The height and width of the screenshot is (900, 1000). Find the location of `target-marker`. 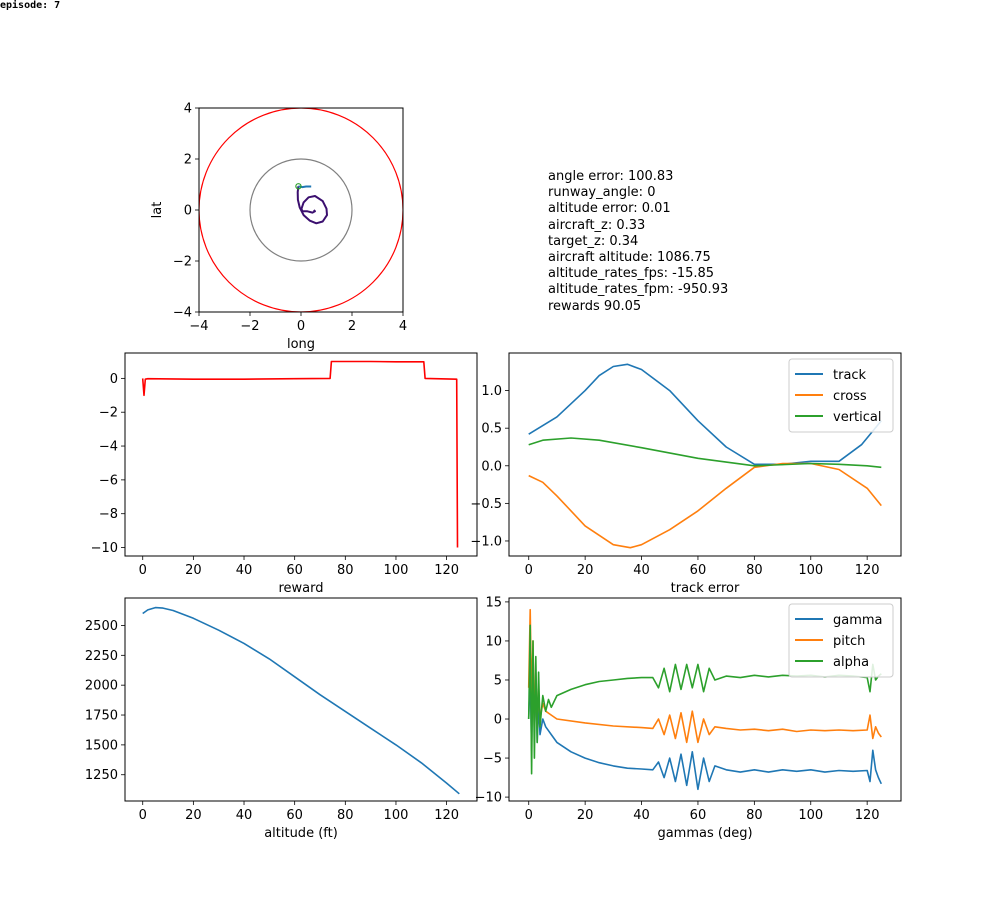

target-marker is located at coordinates (298, 186).